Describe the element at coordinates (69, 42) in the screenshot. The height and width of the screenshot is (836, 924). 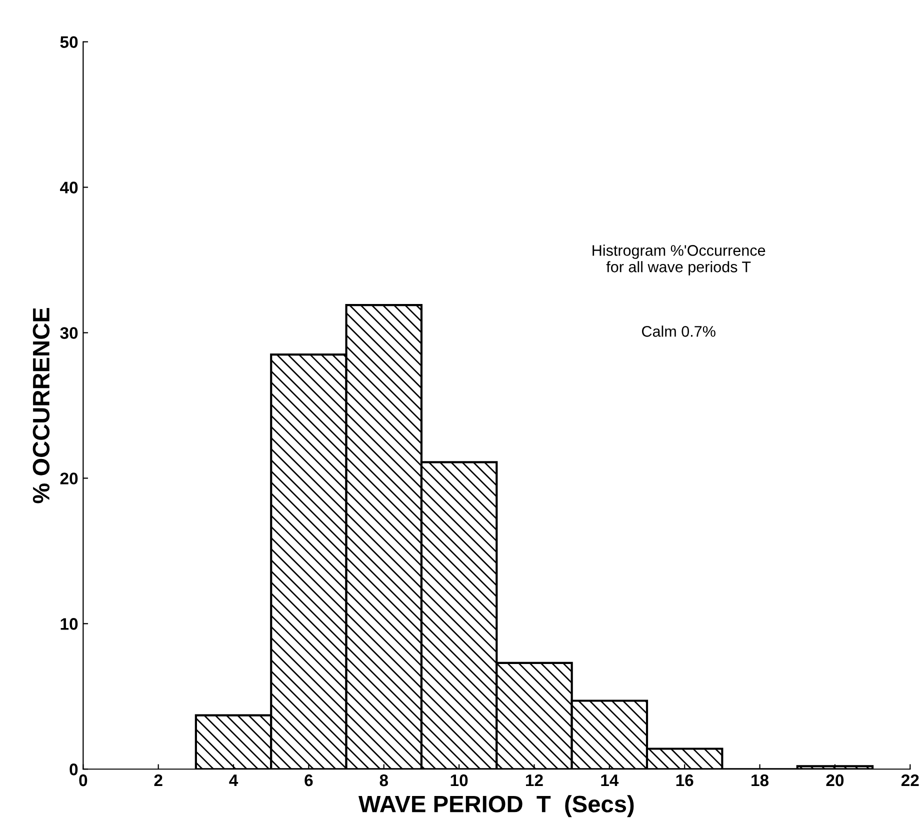
I see `y-tick-label: 50` at that location.